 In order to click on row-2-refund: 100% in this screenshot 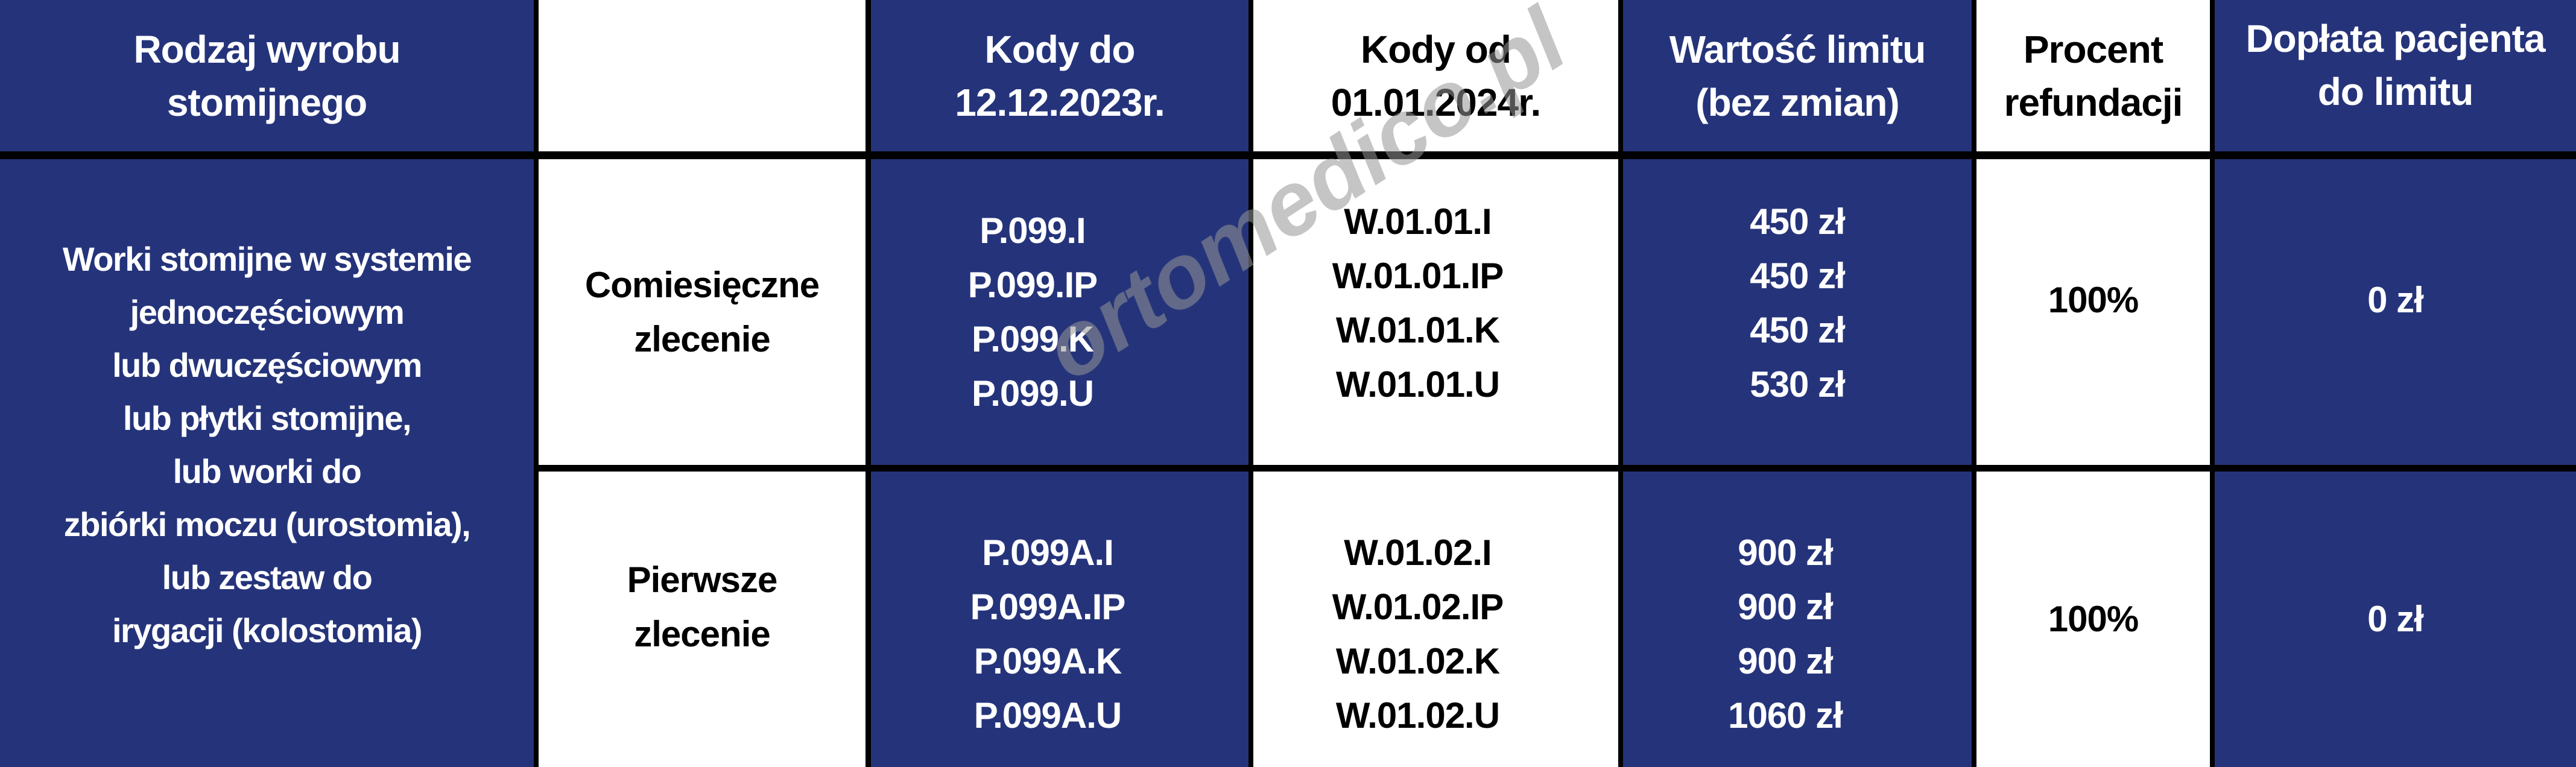, I will do `click(2093, 620)`.